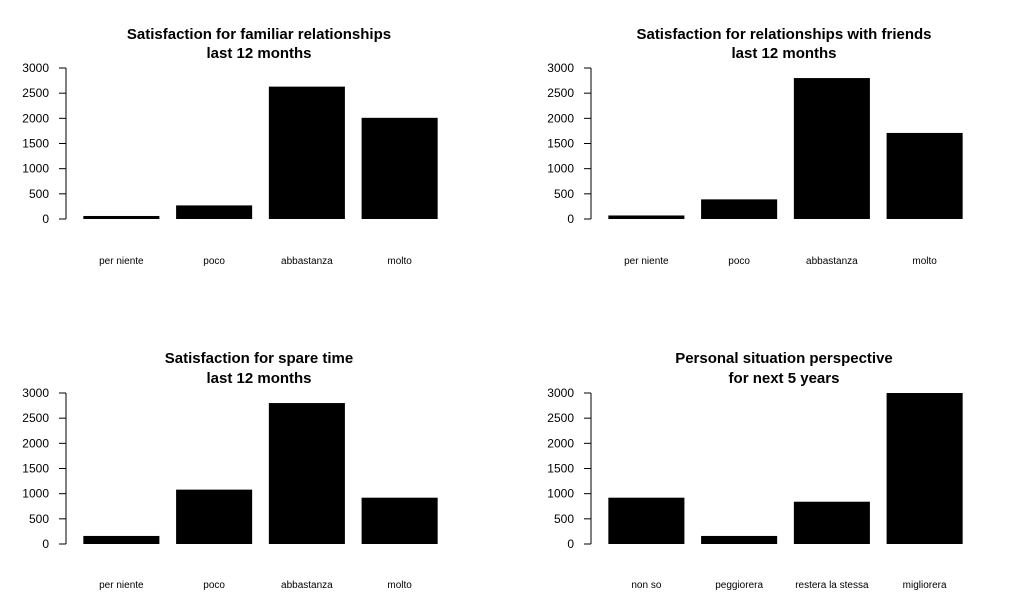 The image size is (1035, 613). Describe the element at coordinates (925, 585) in the screenshot. I see `category-label: migliorera` at that location.